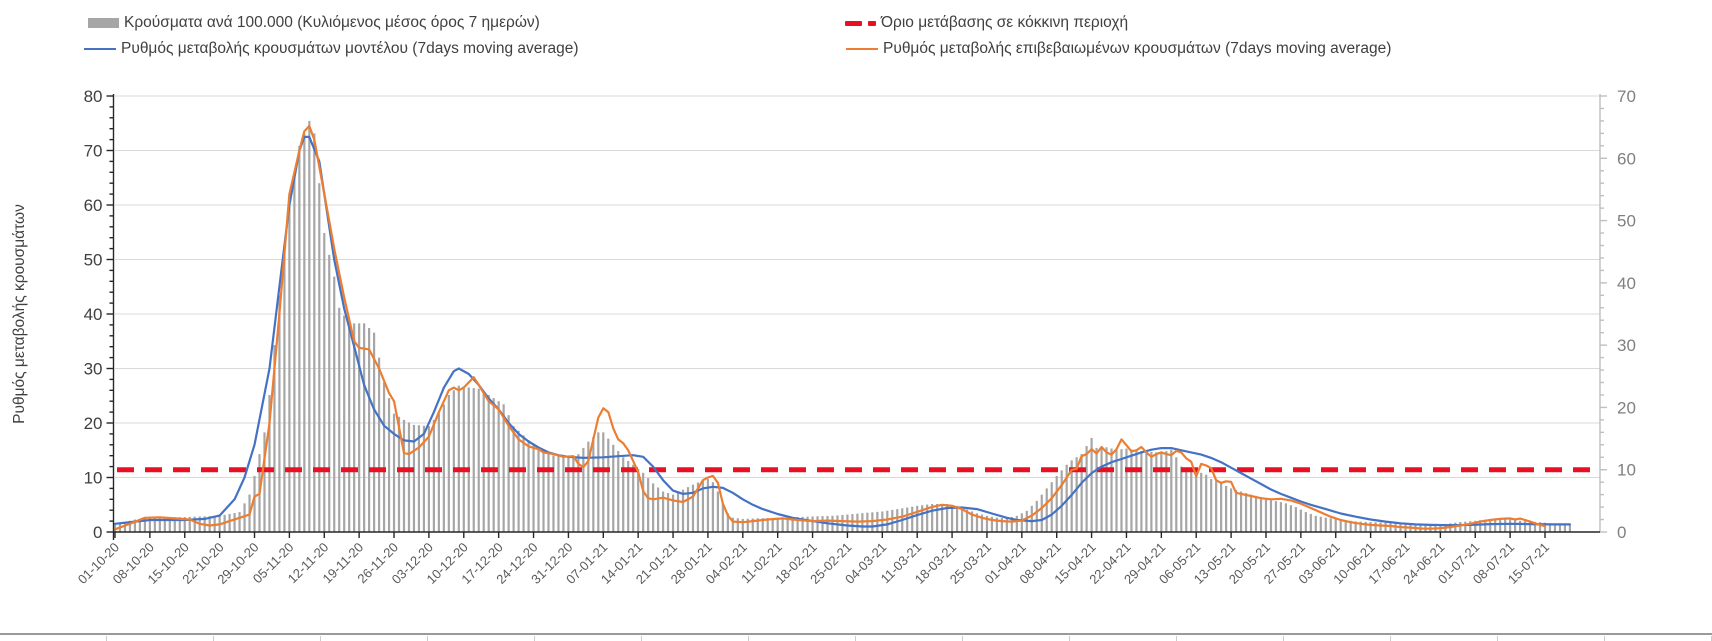 The width and height of the screenshot is (1712, 641). What do you see at coordinates (856, 634) in the screenshot?
I see `table-top-rule` at bounding box center [856, 634].